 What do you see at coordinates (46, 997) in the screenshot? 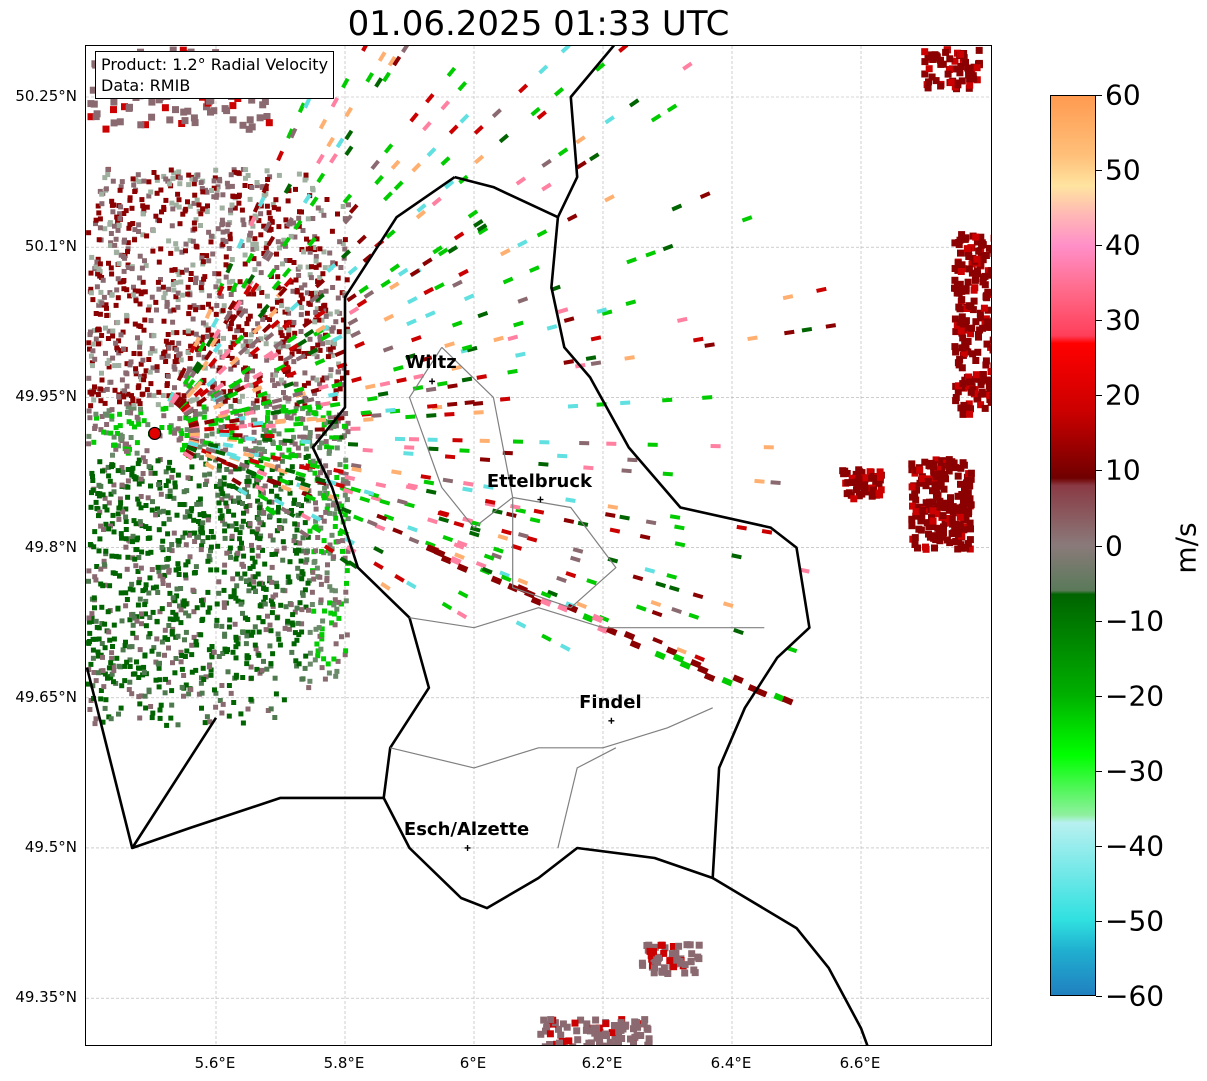
I see `latitude-tick-label: 49.35°N` at bounding box center [46, 997].